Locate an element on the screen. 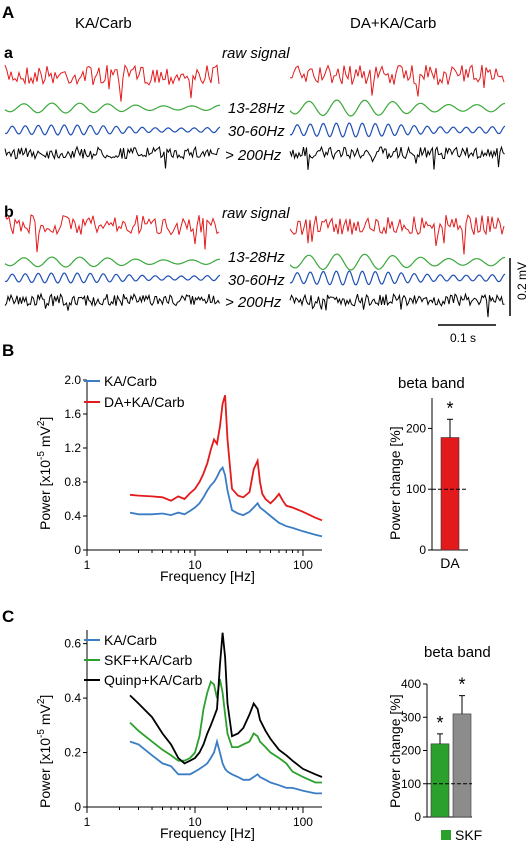 The width and height of the screenshot is (530, 850). legend-b-da: DA+KA/Carb is located at coordinates (144, 402).